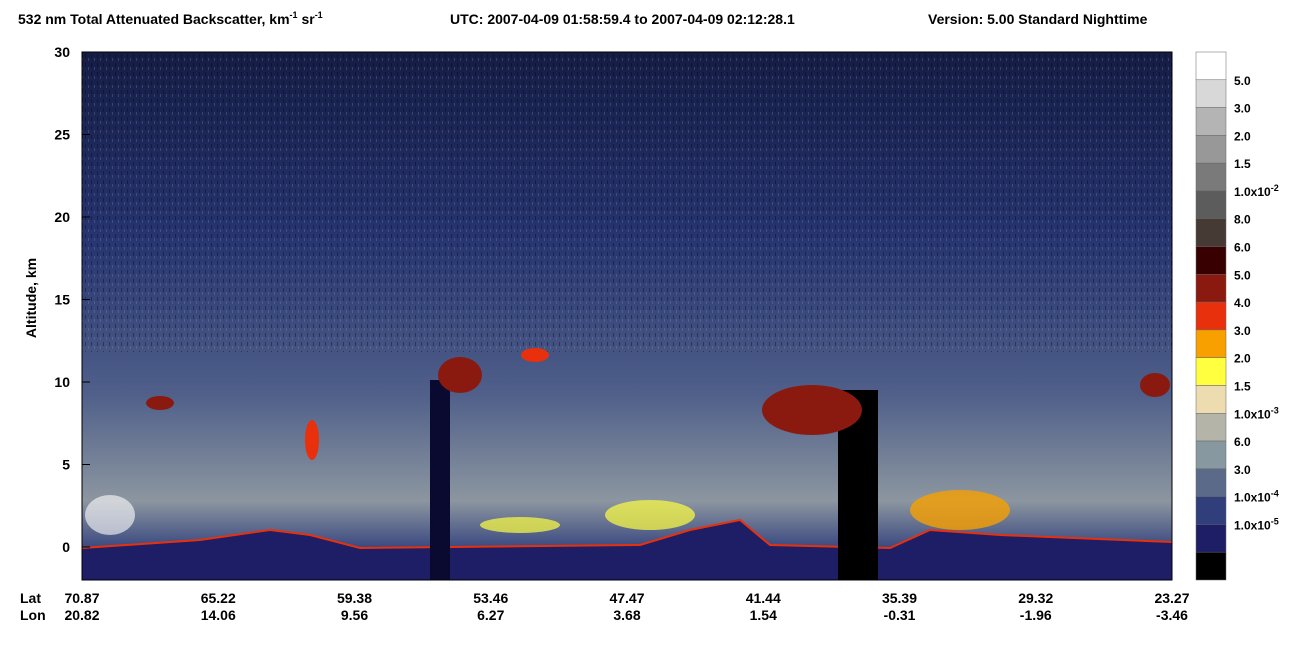  What do you see at coordinates (218, 615) in the screenshot?
I see `x-tick-label: 14.06` at bounding box center [218, 615].